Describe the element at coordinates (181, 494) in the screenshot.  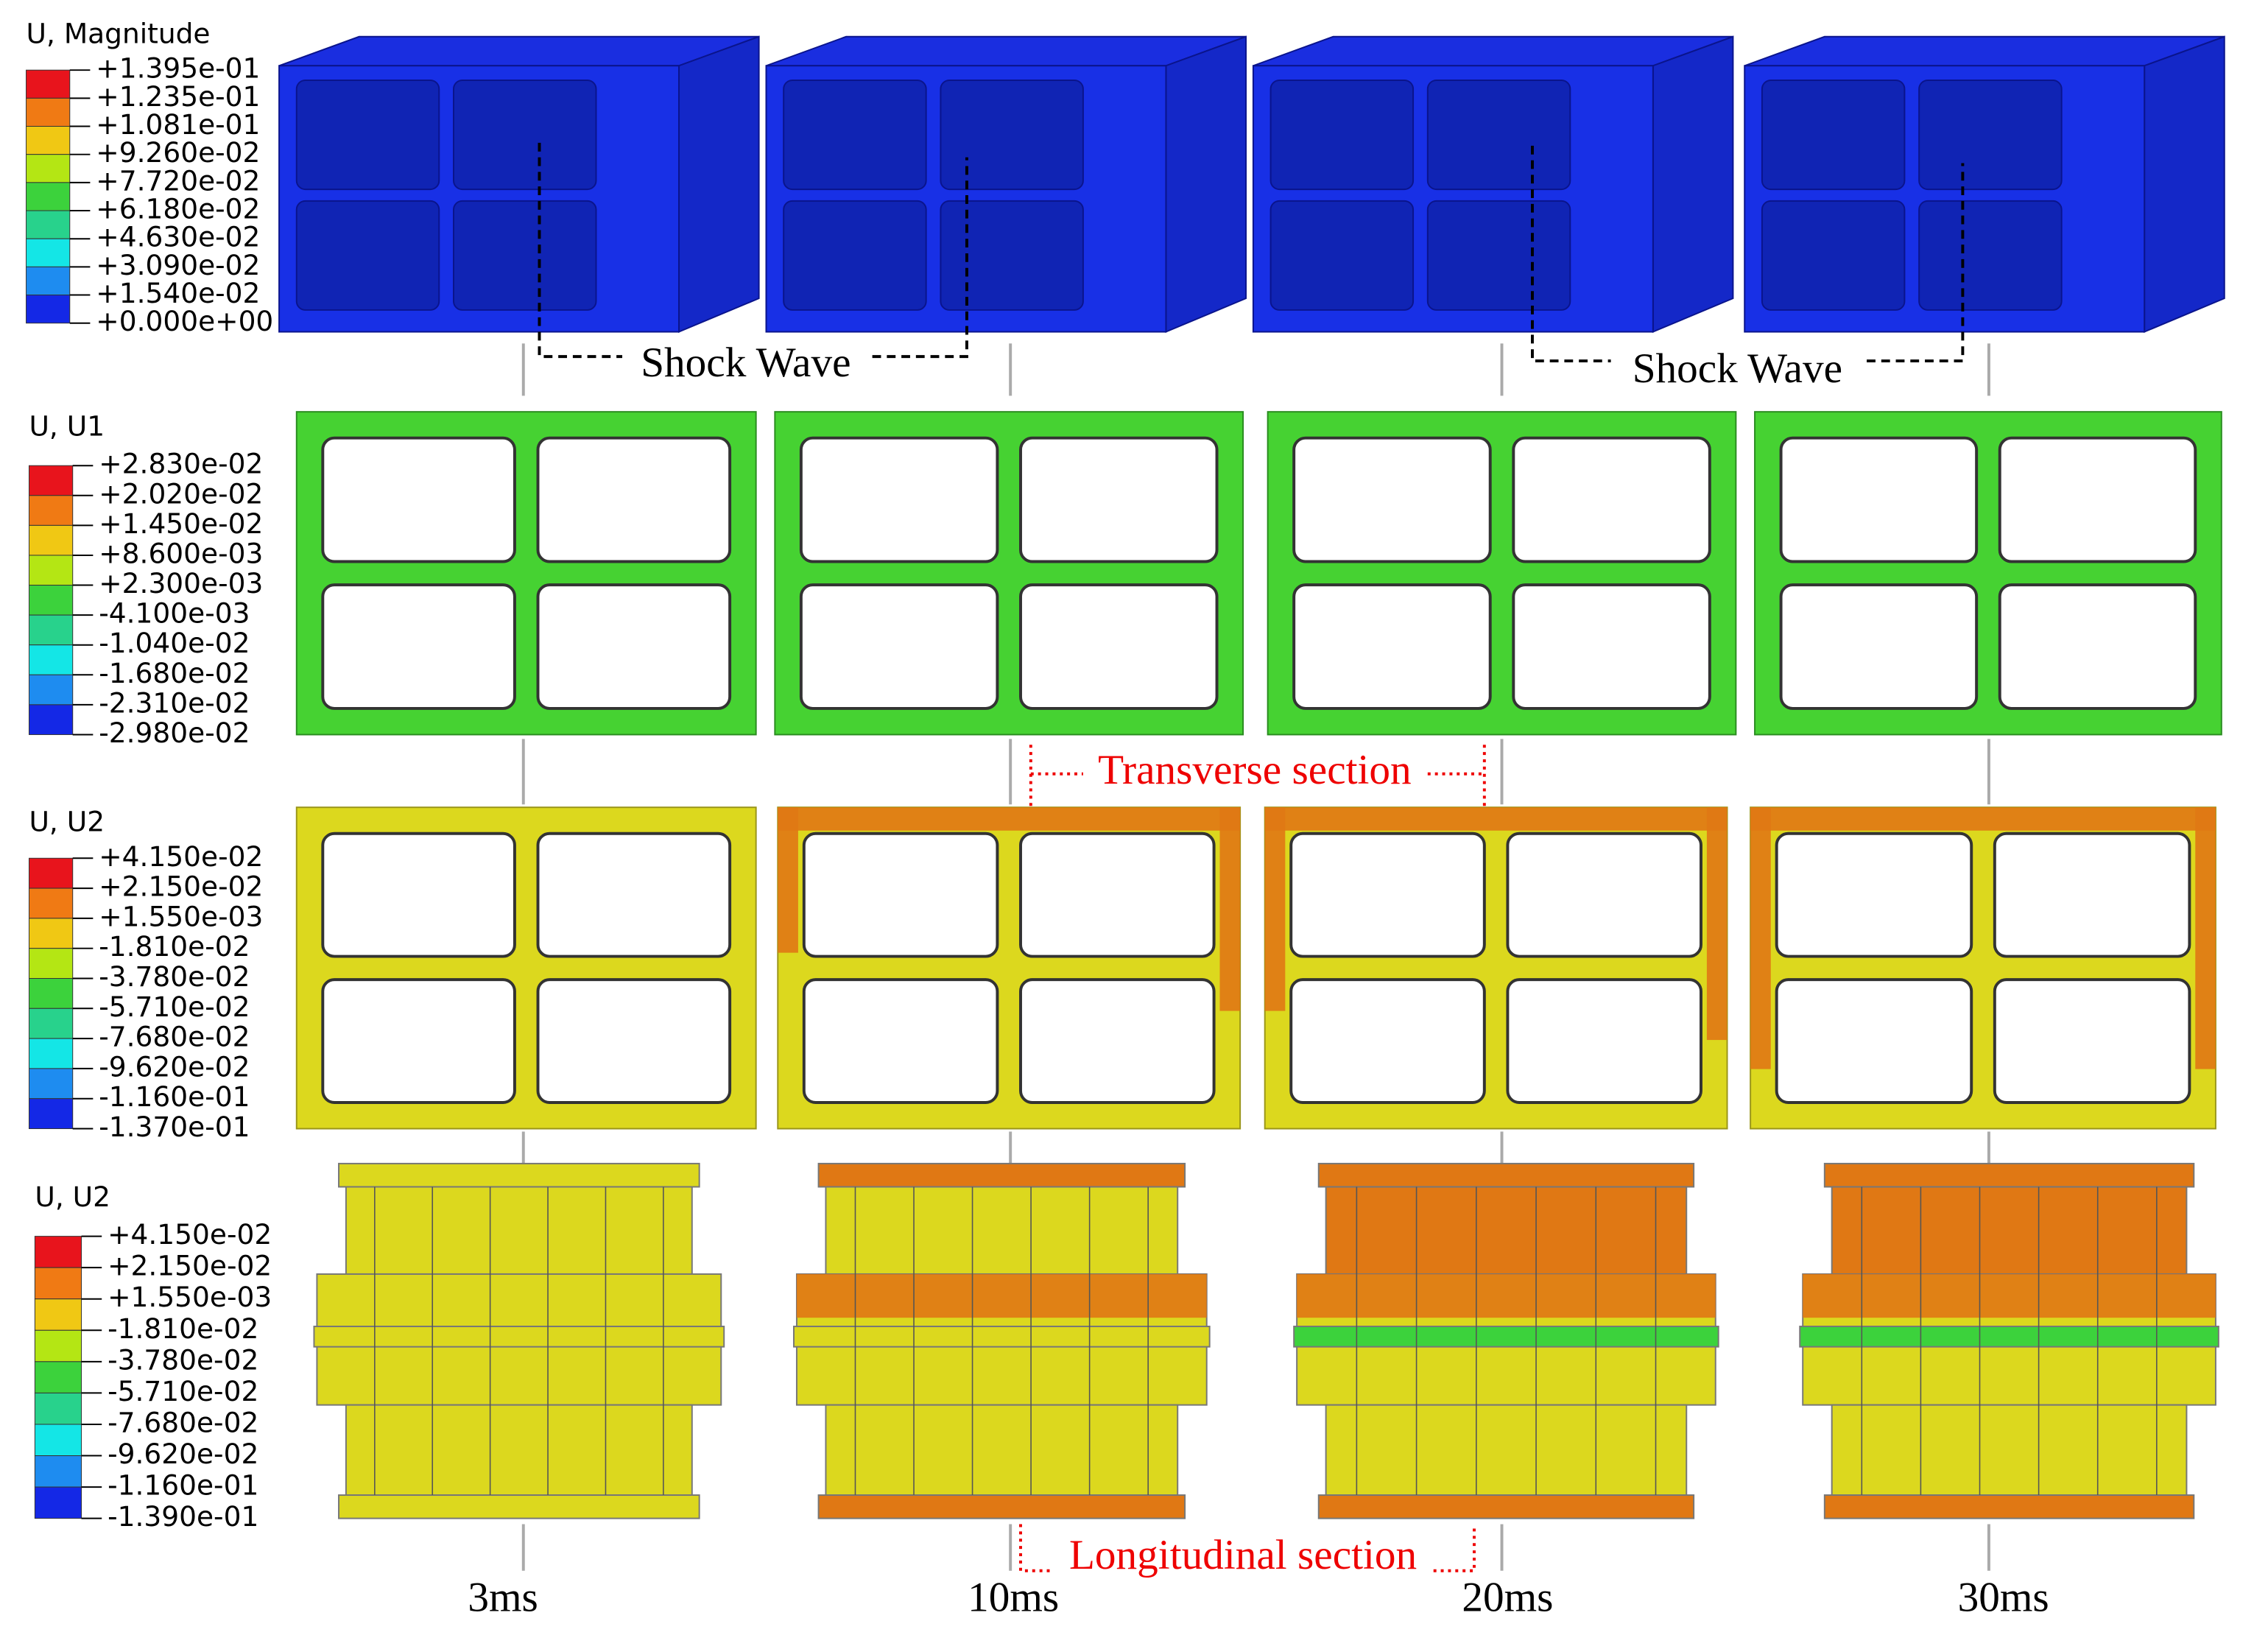
I see `legend-label: +2.020e-02` at that location.